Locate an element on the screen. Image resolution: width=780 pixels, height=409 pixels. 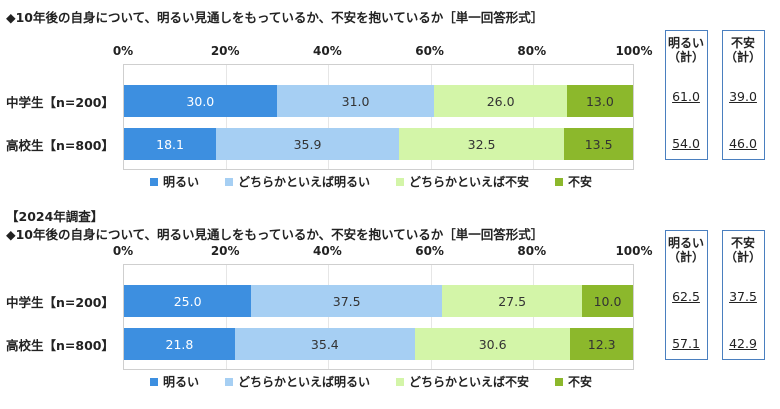
bar-segment: 21.8 is located at coordinates (179, 344).